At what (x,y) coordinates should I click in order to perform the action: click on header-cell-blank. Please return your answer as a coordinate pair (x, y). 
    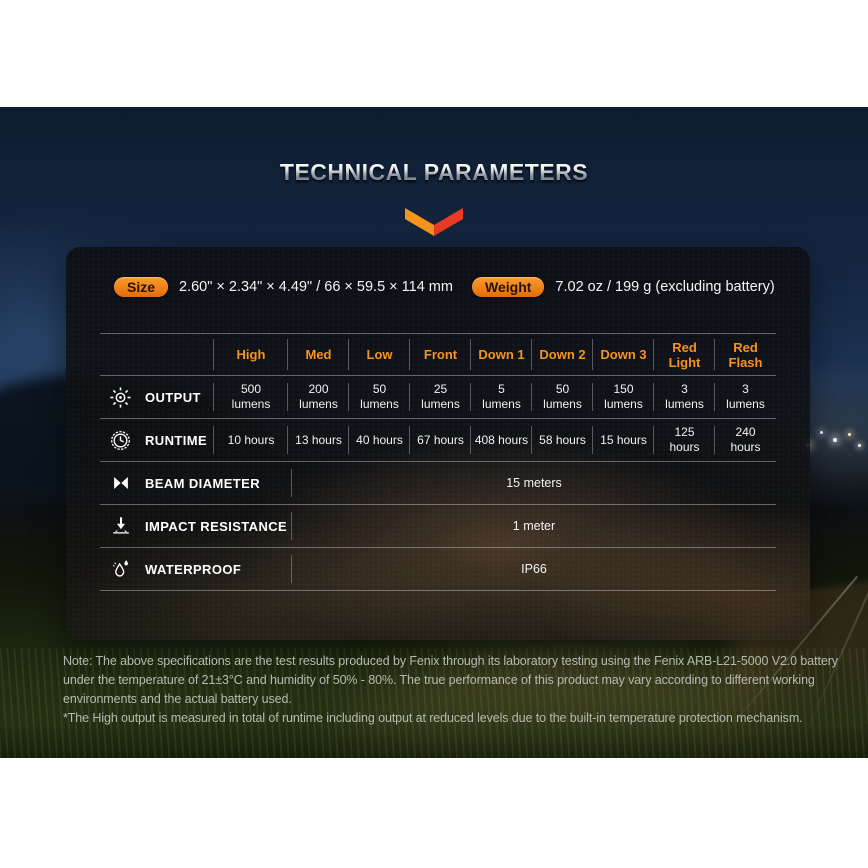
    Looking at the image, I should click on (157, 354).